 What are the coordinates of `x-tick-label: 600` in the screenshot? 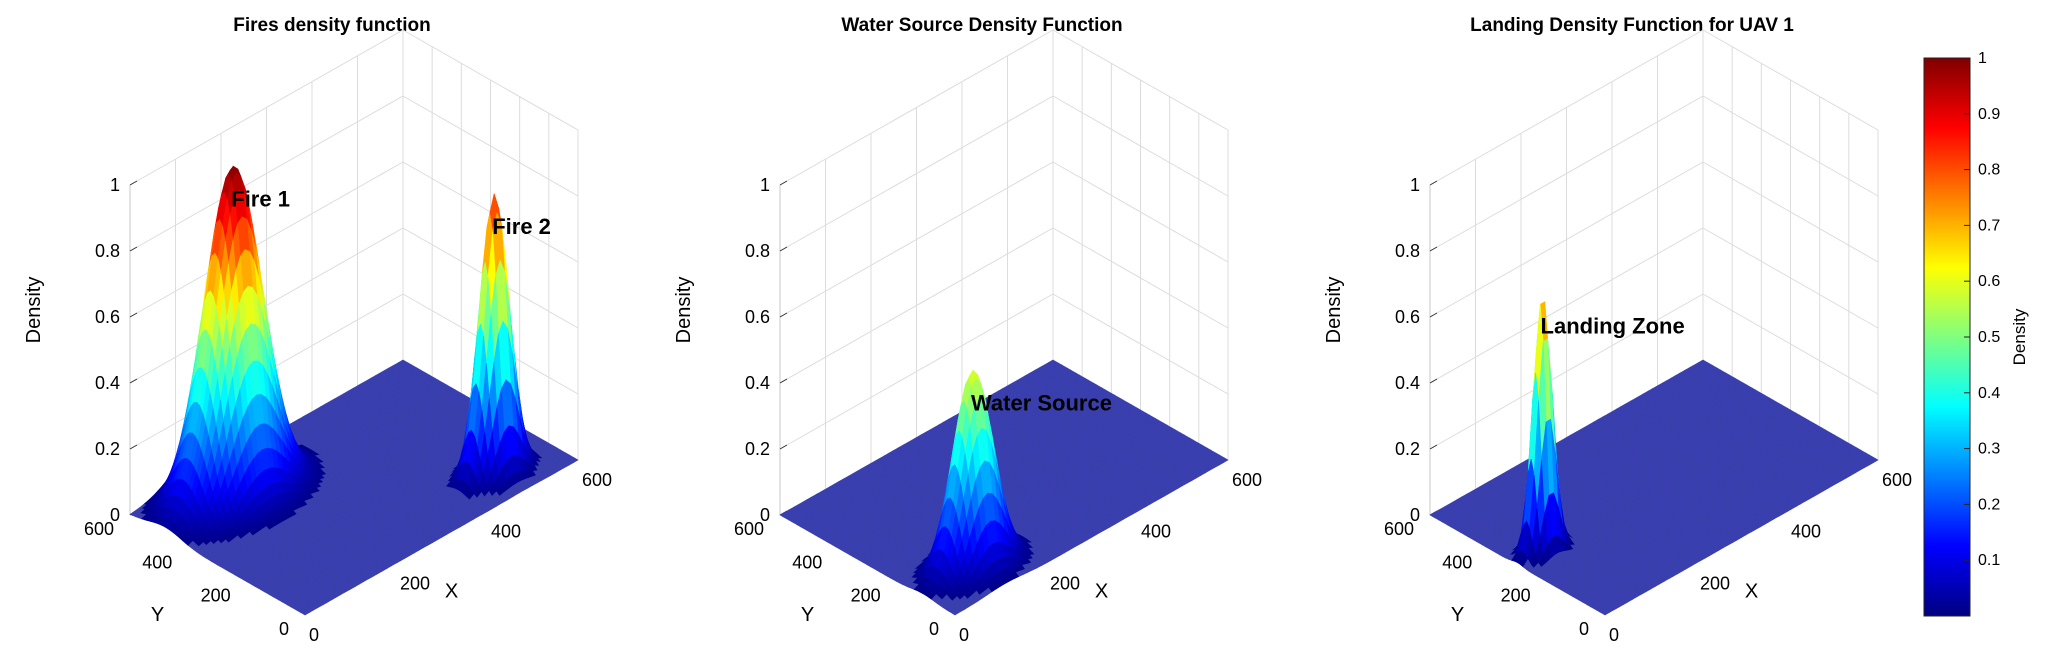 It's located at (597, 480).